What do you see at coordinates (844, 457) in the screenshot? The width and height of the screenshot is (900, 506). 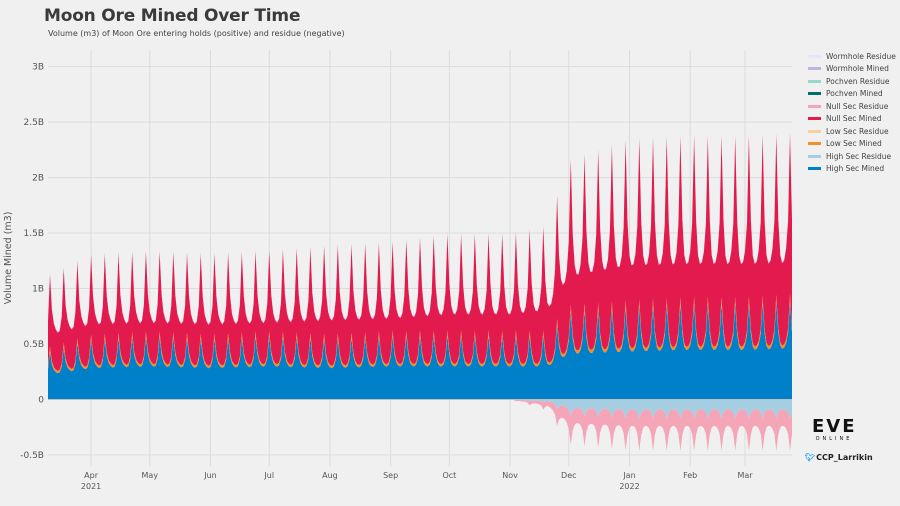 I see `twitter-handle: CCP_Larrikin` at bounding box center [844, 457].